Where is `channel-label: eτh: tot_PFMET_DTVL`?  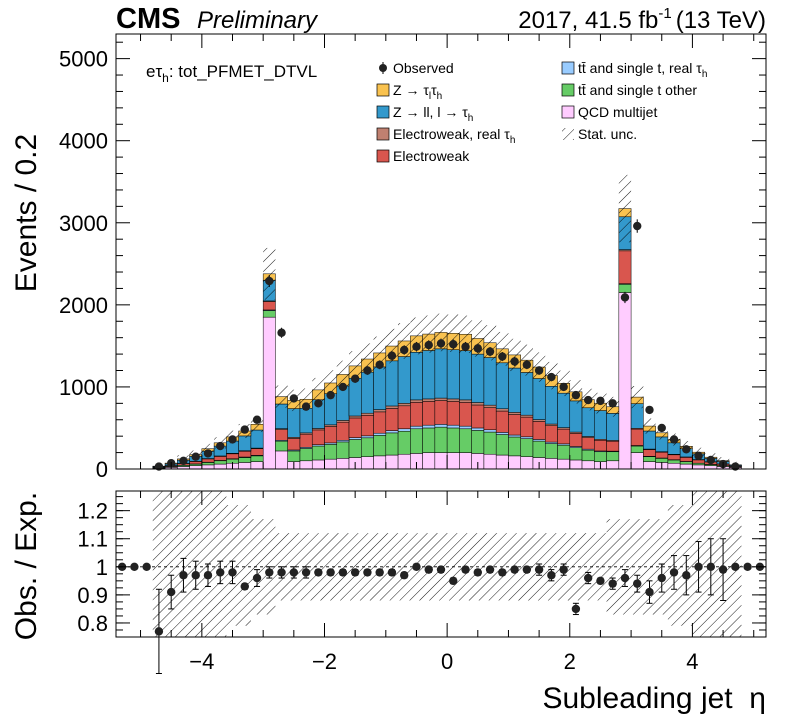
channel-label: eτh: tot_PFMET_DTVL is located at coordinates (231, 73).